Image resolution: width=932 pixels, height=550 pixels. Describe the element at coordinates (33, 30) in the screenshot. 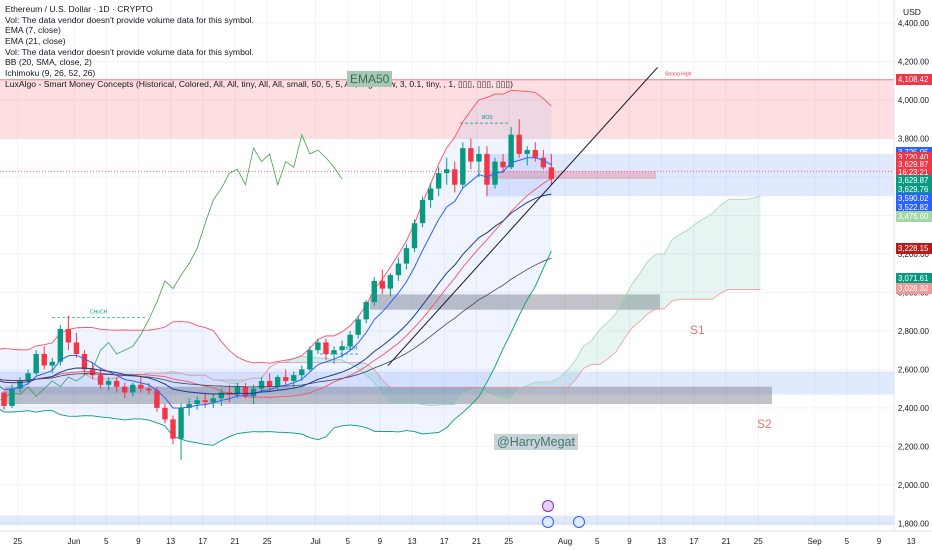

I see `legend-ema7: EMA (7, close)` at that location.